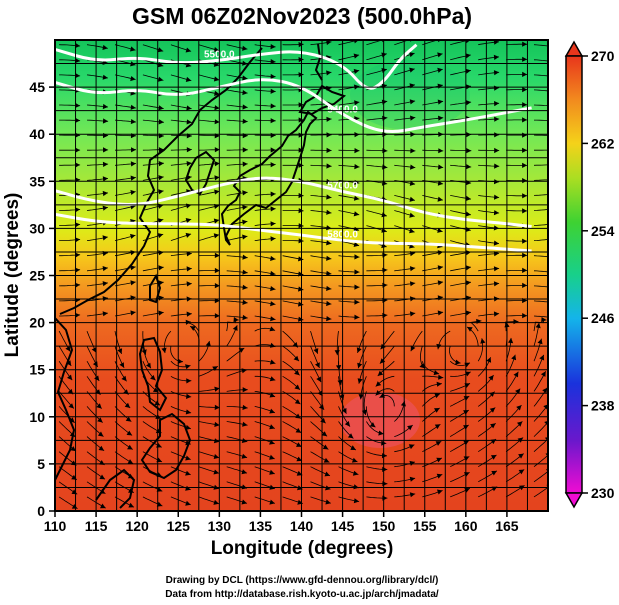  What do you see at coordinates (137, 526) in the screenshot?
I see `x-tick-label: 120` at bounding box center [137, 526].